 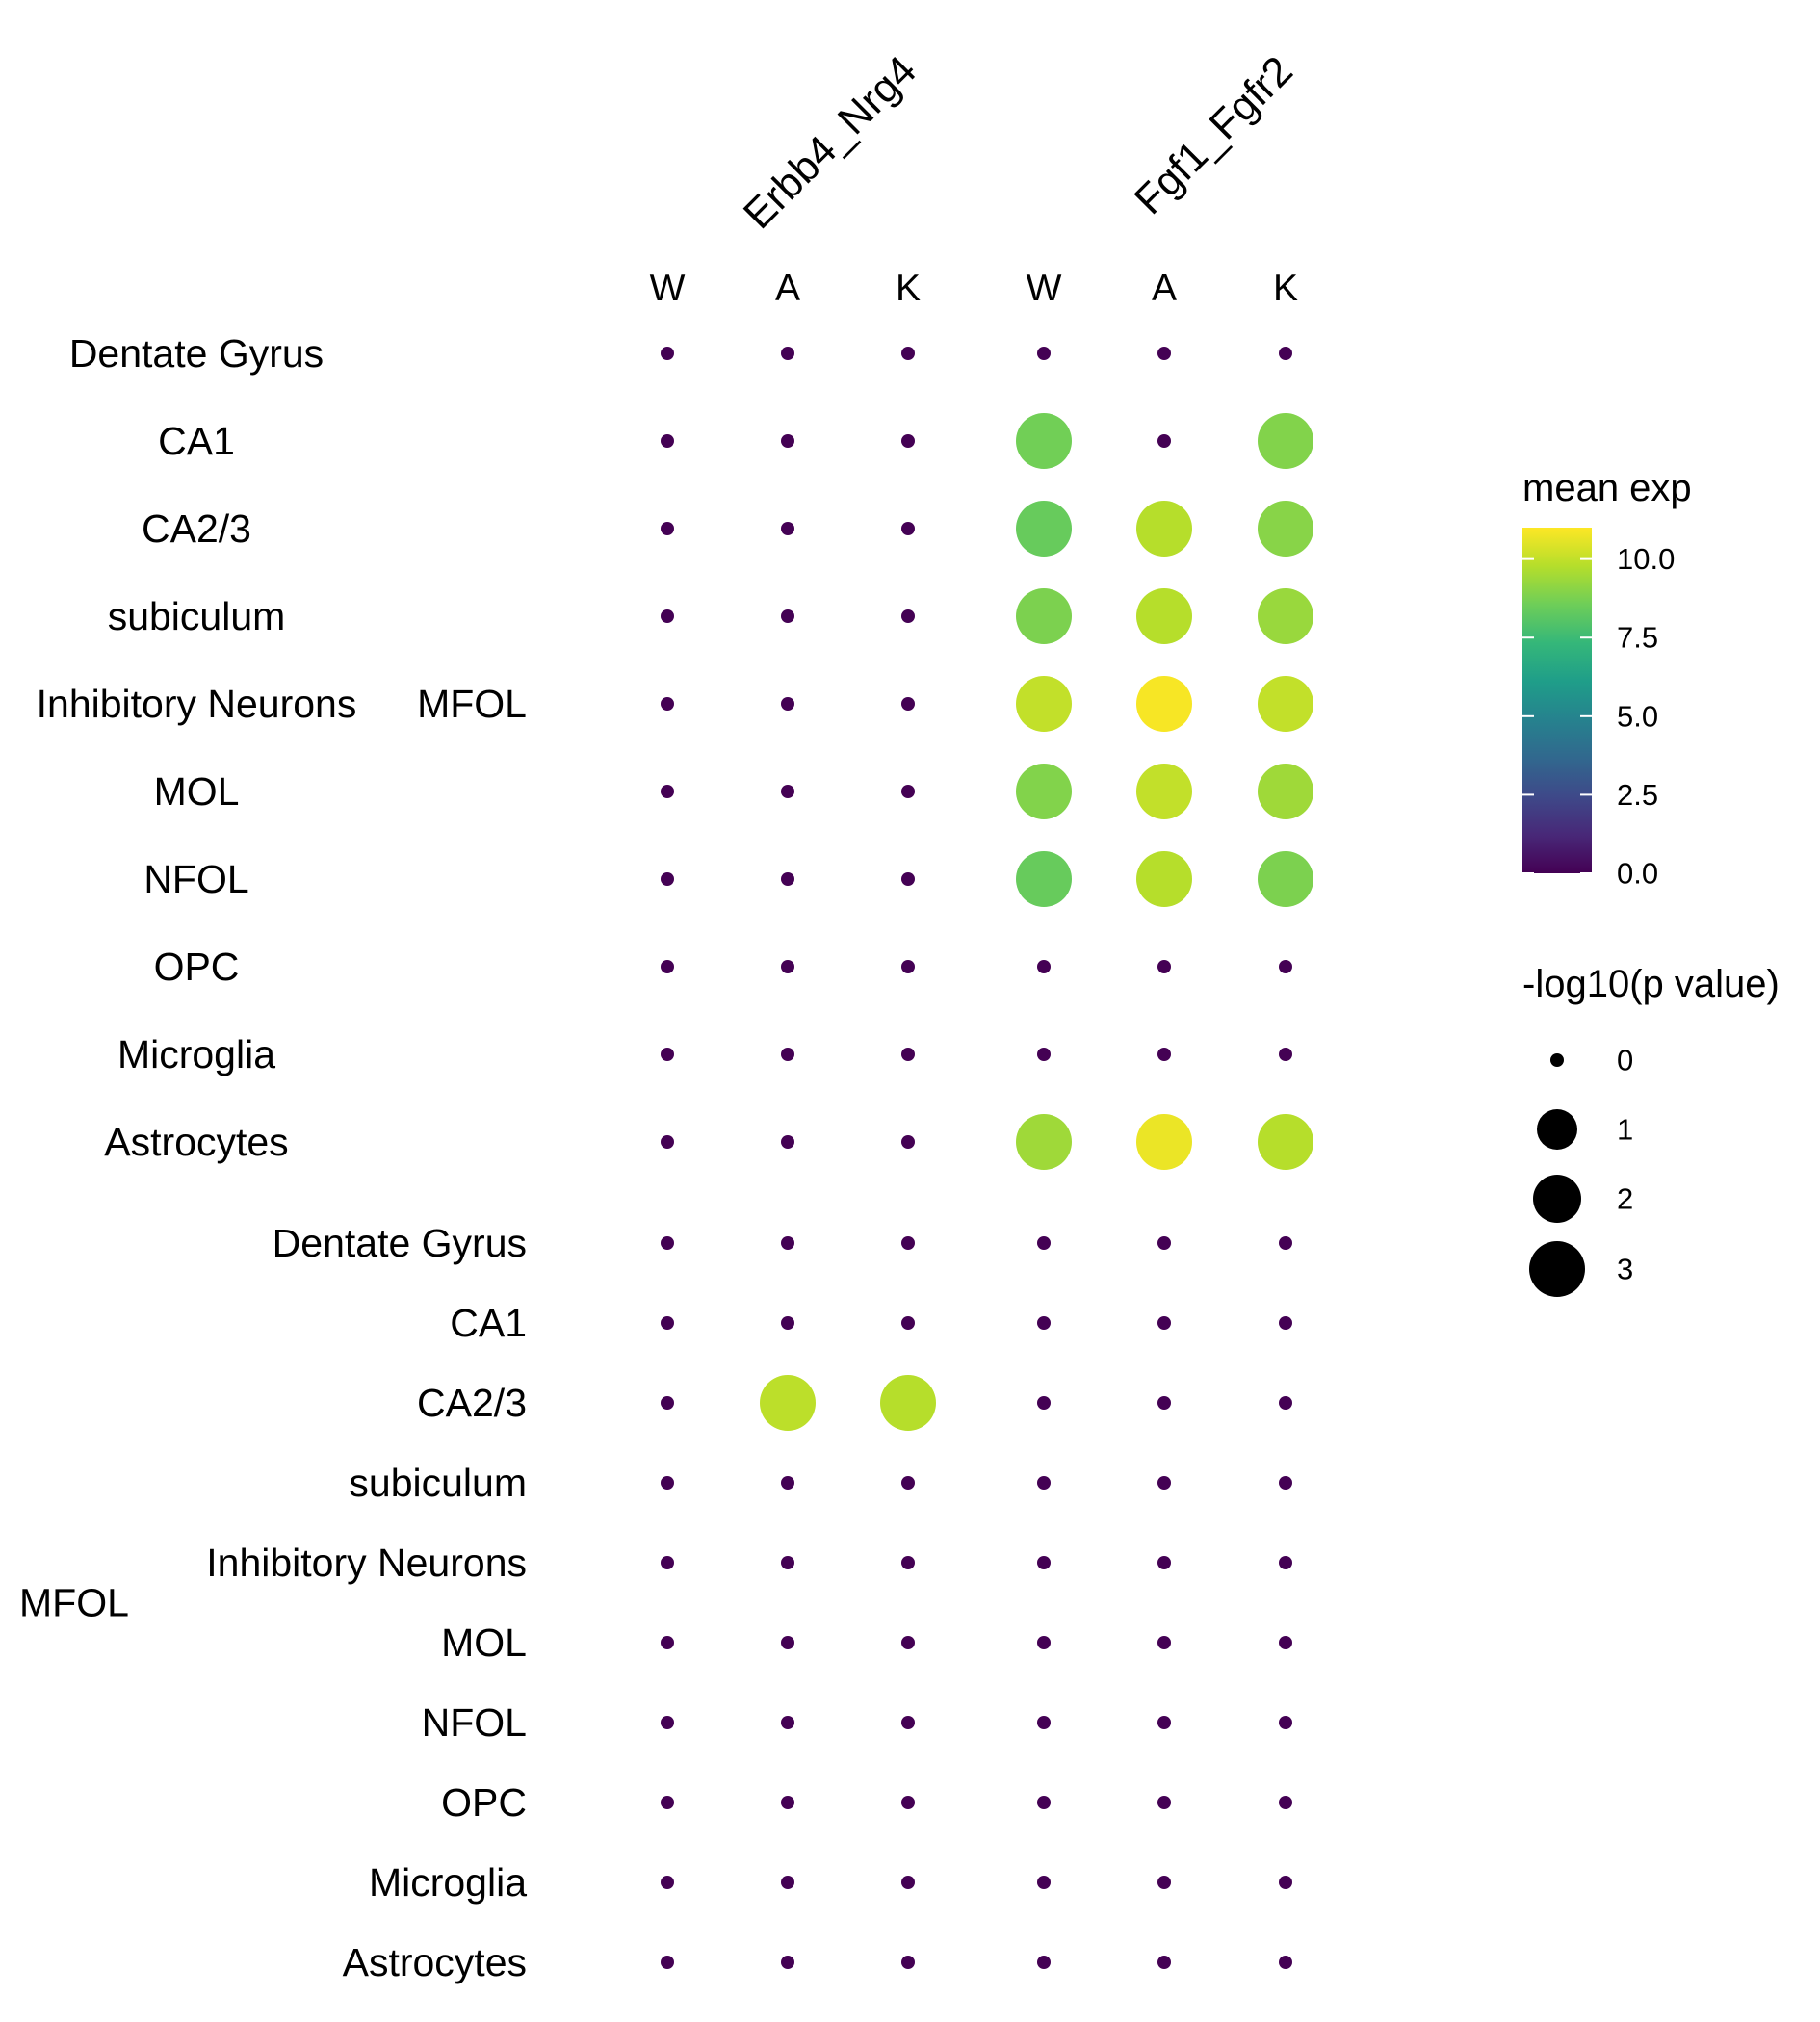 What do you see at coordinates (1625, 1199) in the screenshot?
I see `size-legend-label: 2` at bounding box center [1625, 1199].